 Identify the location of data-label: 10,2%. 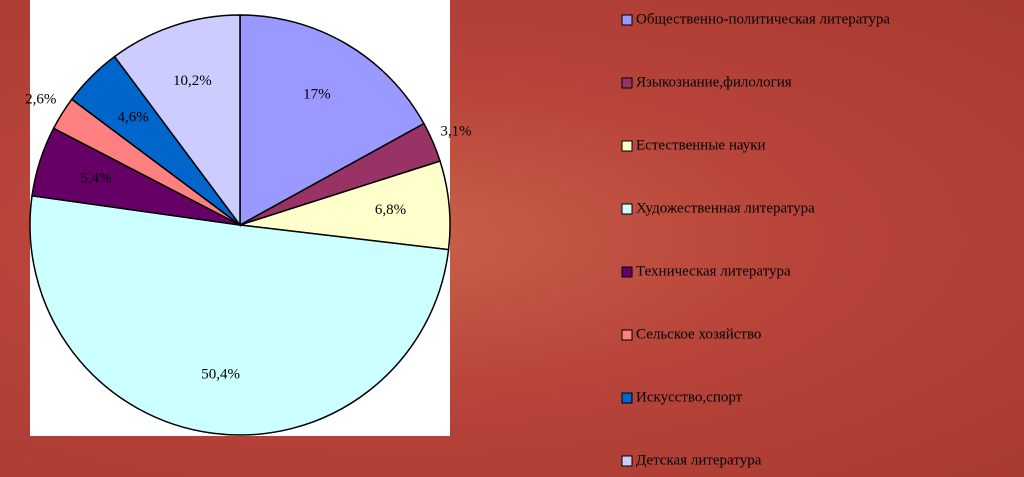
(192, 81).